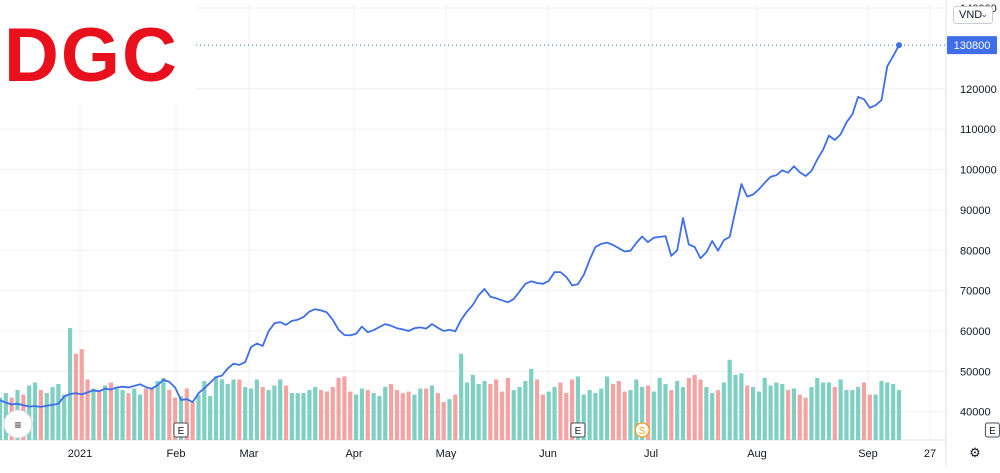 This screenshot has width=1000, height=473. I want to click on y-tick-label: 80000, so click(975, 251).